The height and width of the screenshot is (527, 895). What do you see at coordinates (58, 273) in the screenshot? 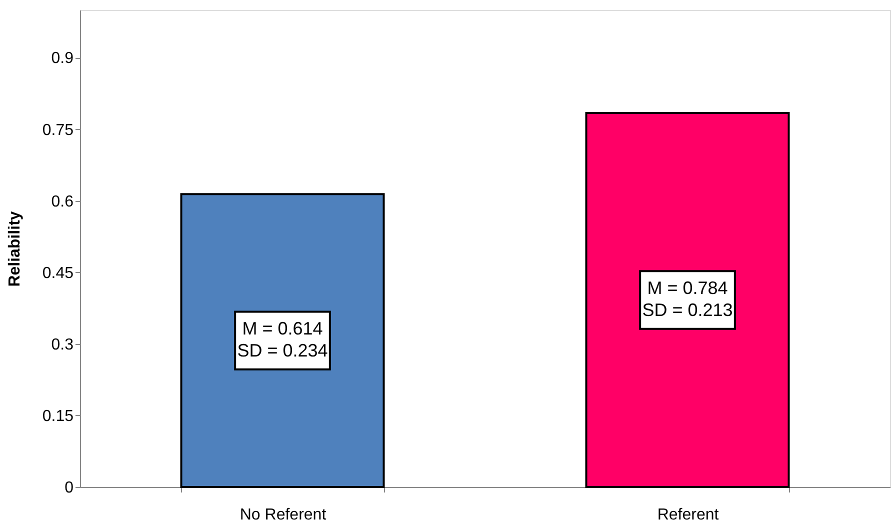
I see `y-tick-label: 0.45` at bounding box center [58, 273].